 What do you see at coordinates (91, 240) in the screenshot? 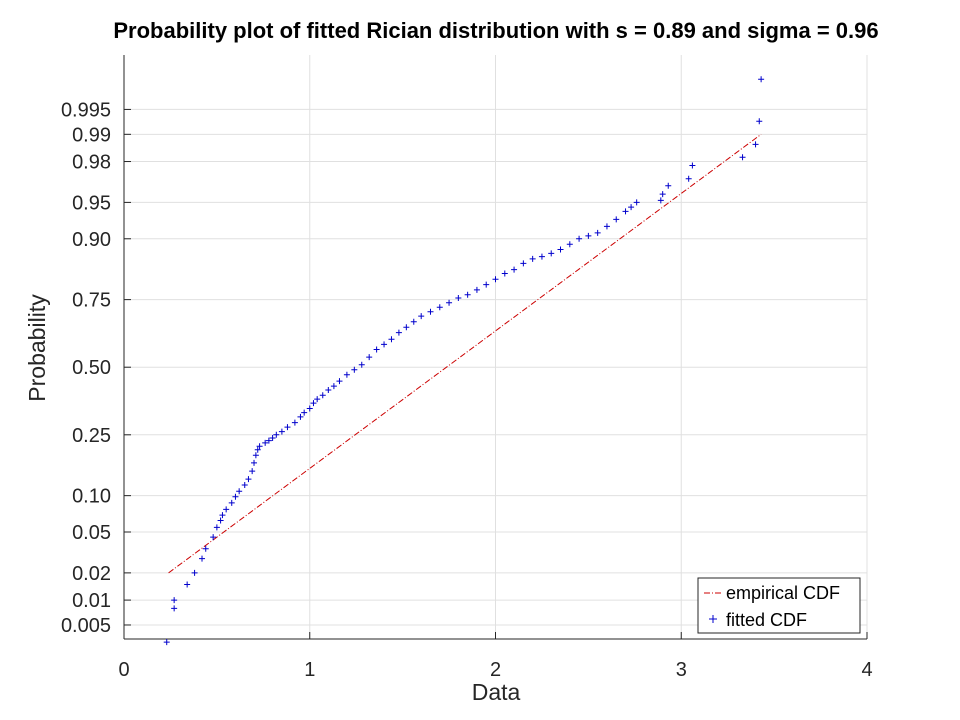
I see `y-tick-label: 0.90` at bounding box center [91, 240].